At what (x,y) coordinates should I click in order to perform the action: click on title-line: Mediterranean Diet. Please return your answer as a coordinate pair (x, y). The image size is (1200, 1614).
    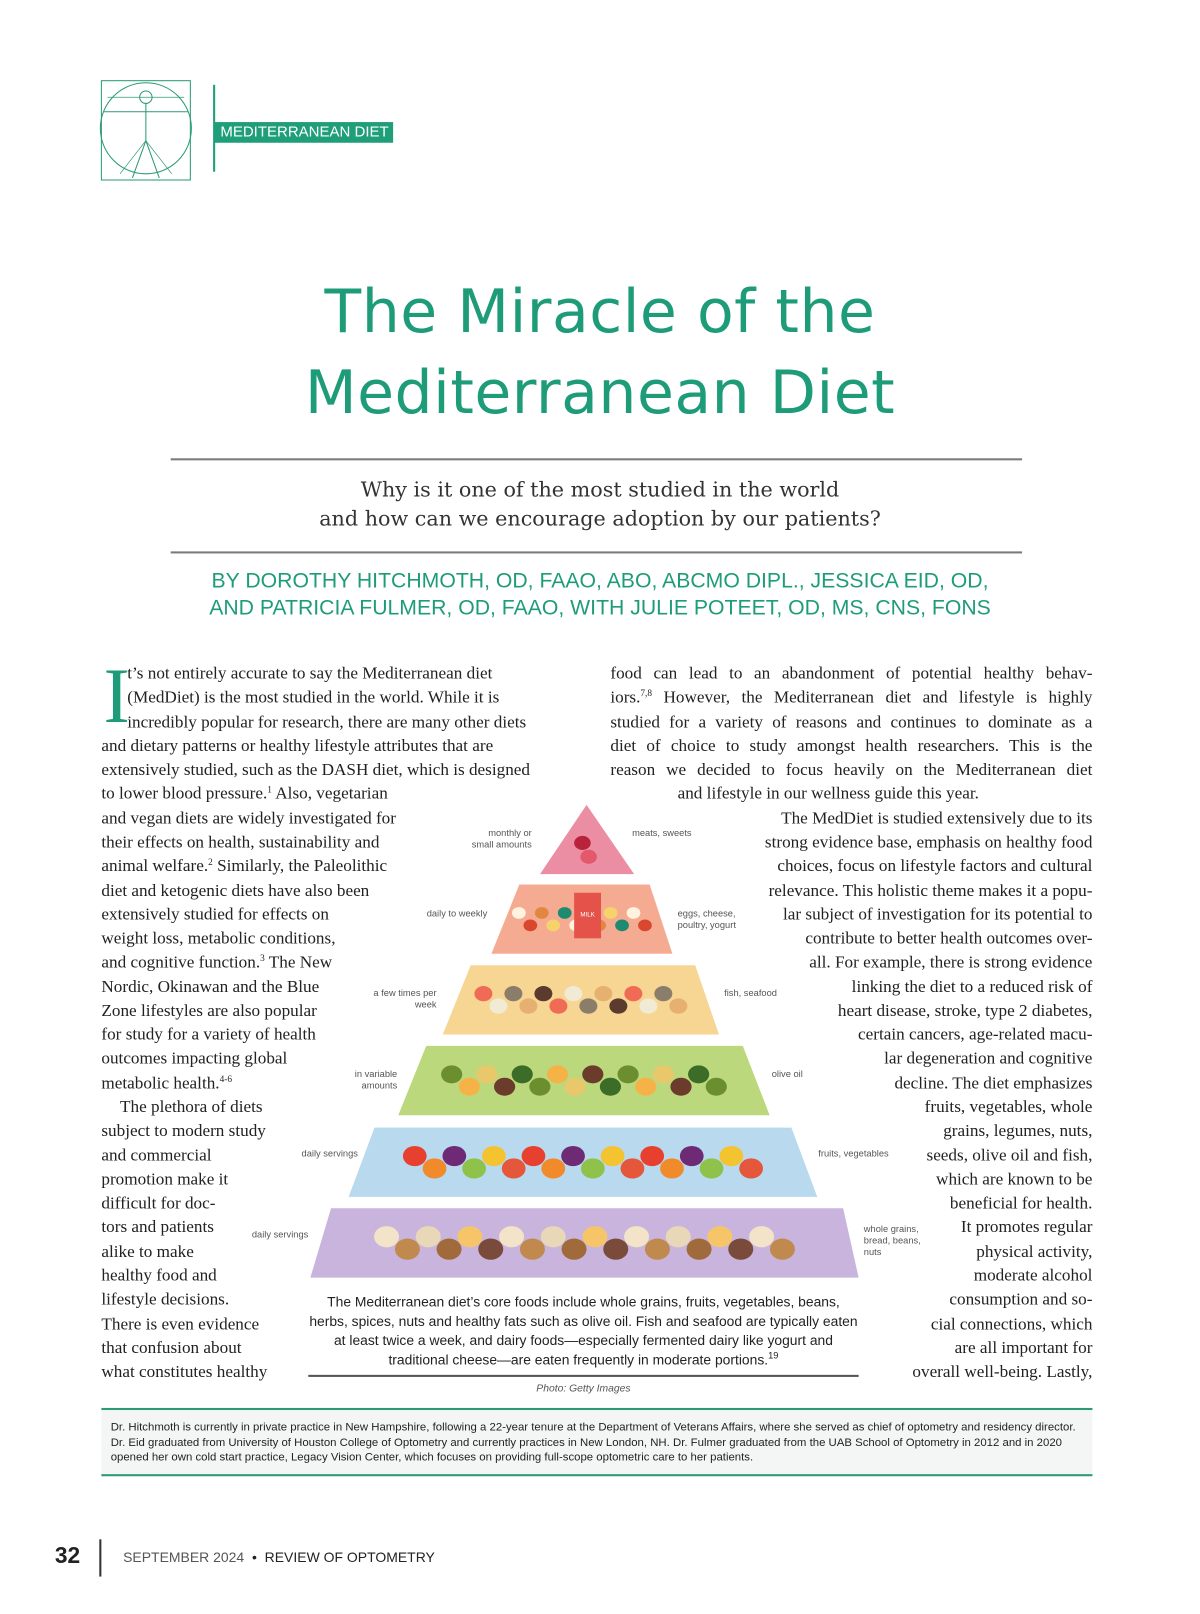
    Looking at the image, I should click on (600, 392).